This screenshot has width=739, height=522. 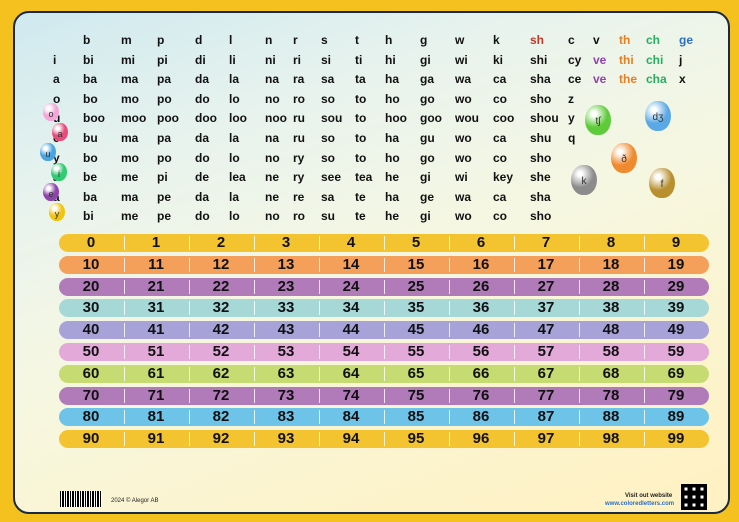 I want to click on syllable-cell: thi, so click(x=626, y=59).